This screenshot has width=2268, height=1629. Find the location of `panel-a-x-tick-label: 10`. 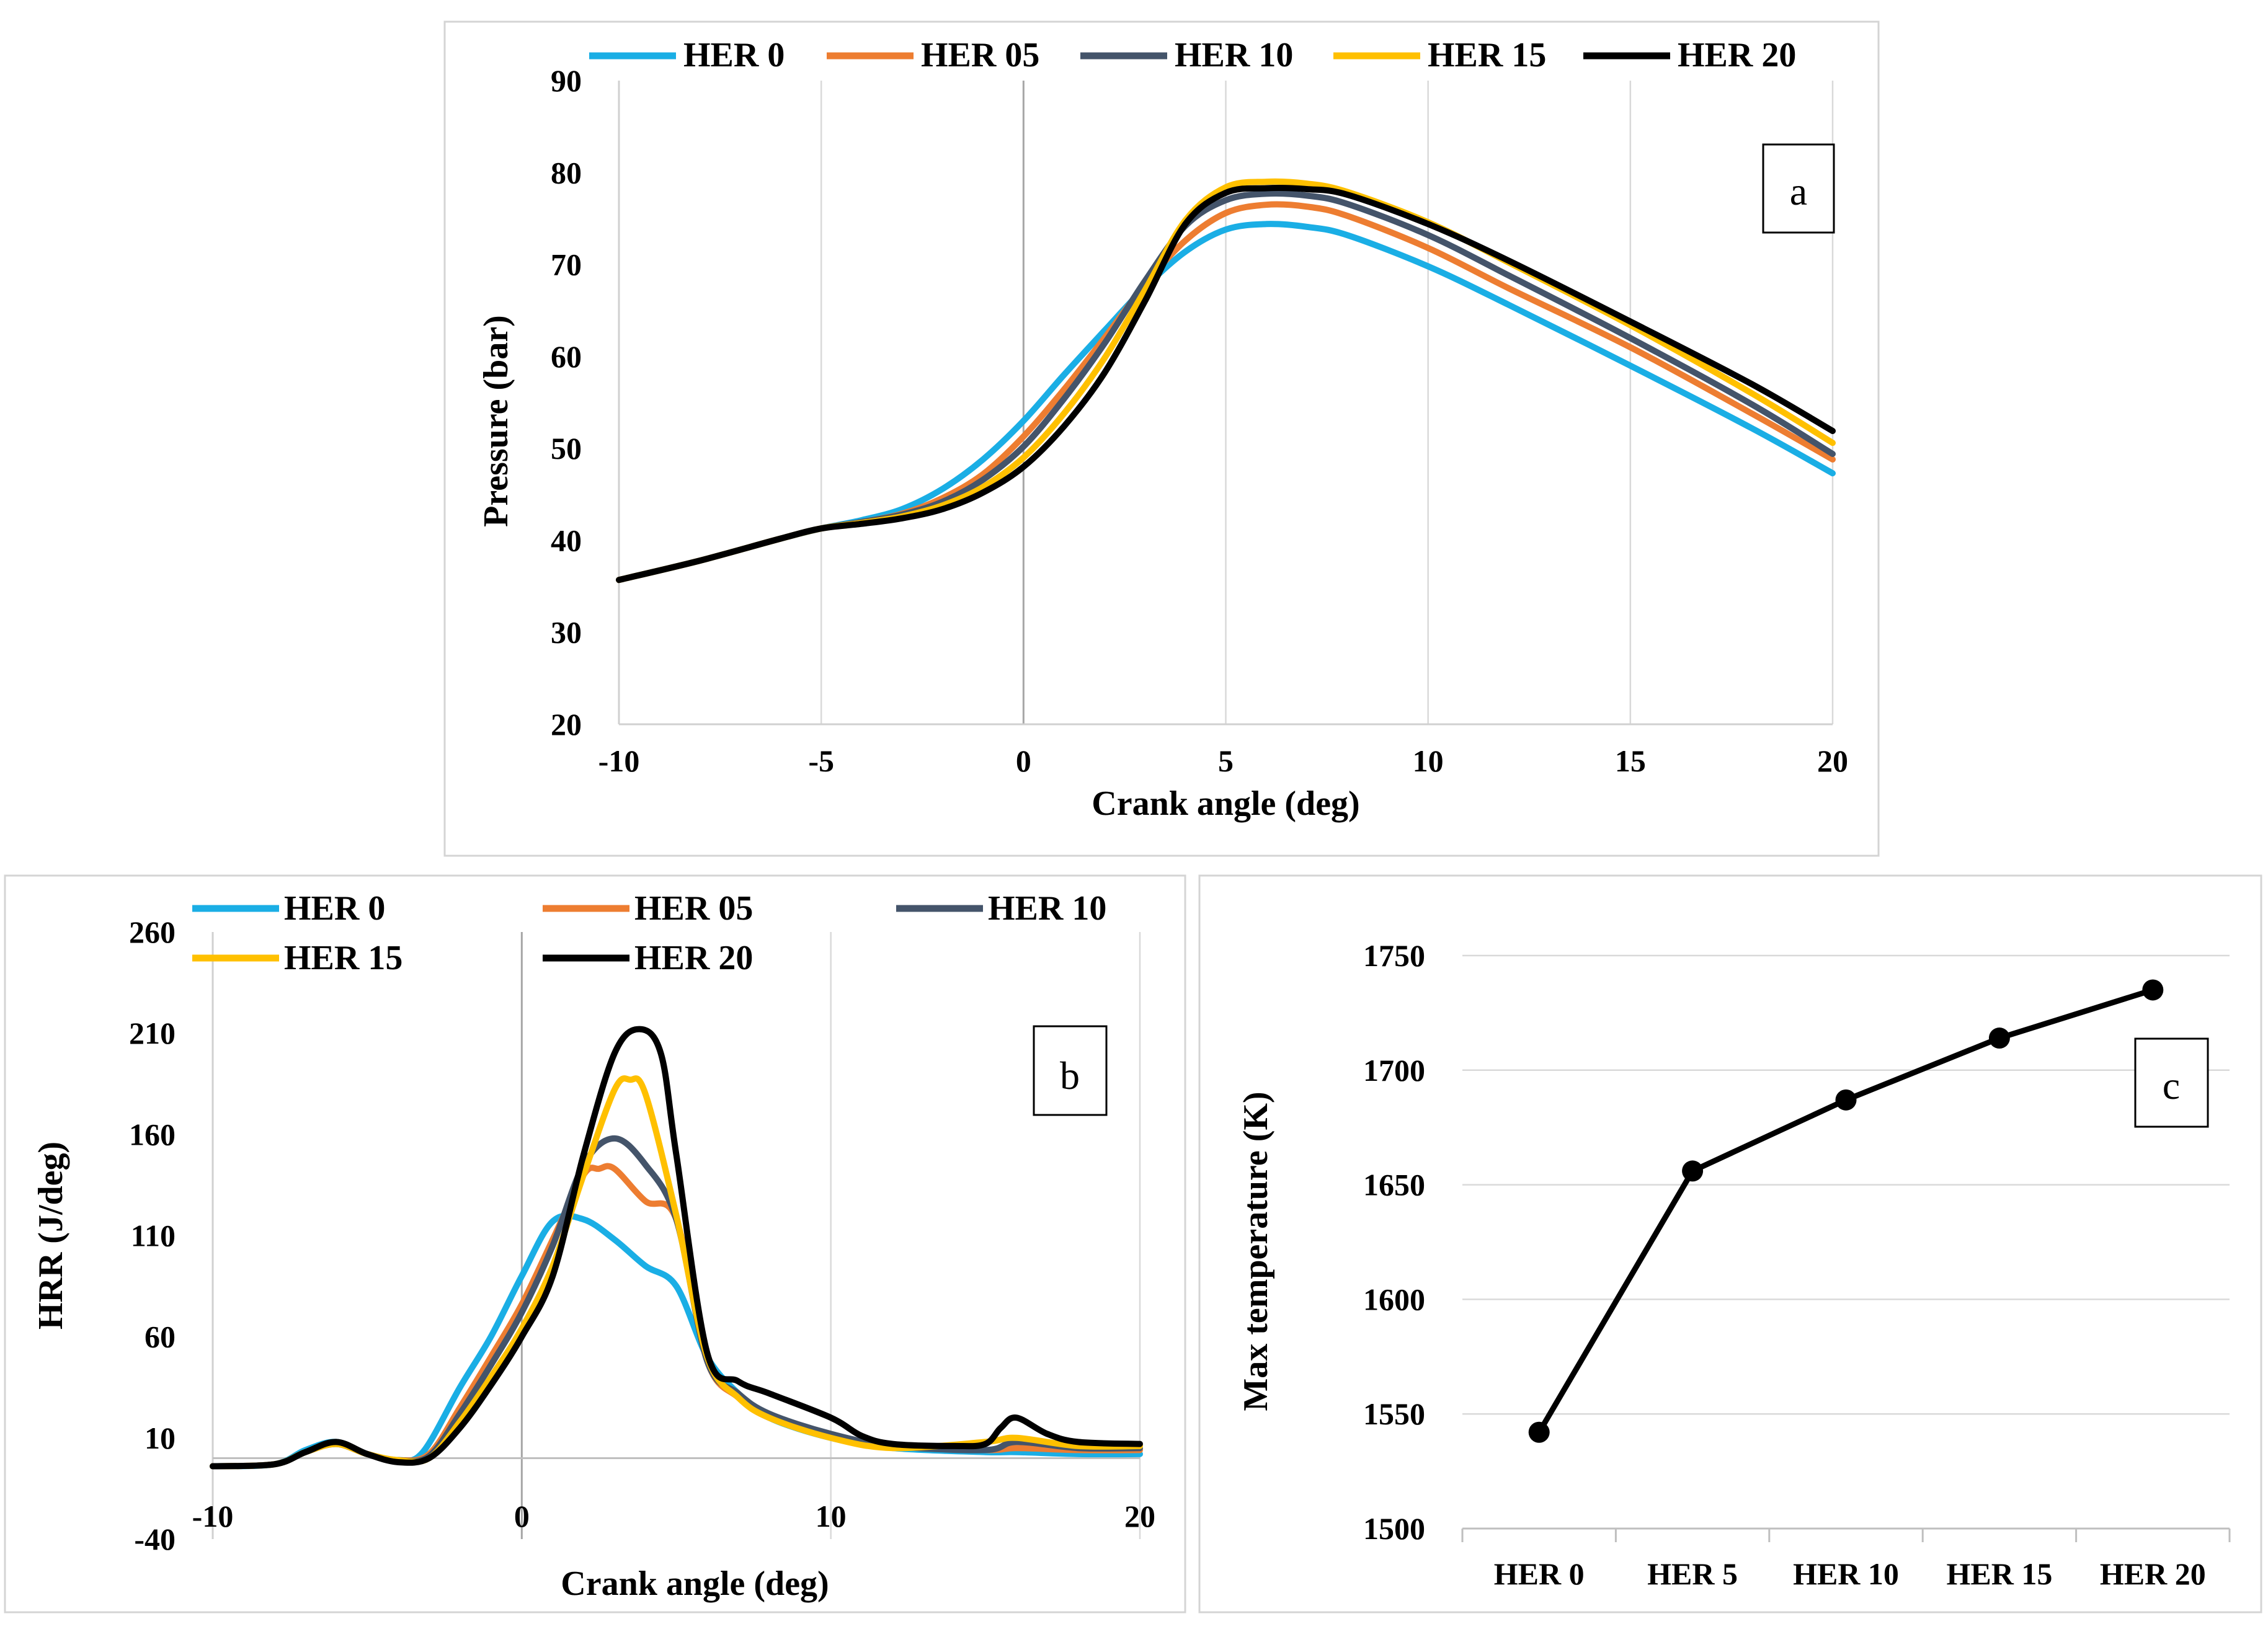

panel-a-x-tick-label: 10 is located at coordinates (1428, 760).